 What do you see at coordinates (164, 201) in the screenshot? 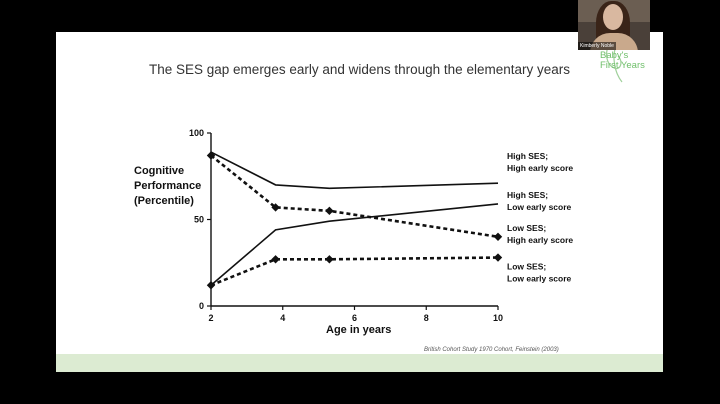
I see `y-axis-label-line: (Percentile)` at bounding box center [164, 201].